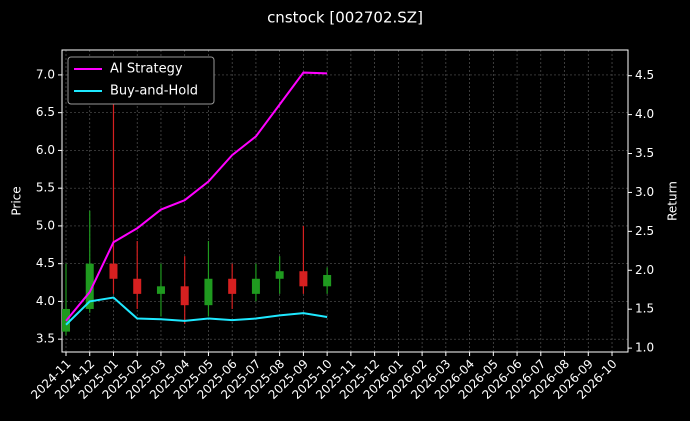 The image size is (690, 421). Describe the element at coordinates (644, 231) in the screenshot. I see `y2-tick-label: 2.5` at that location.